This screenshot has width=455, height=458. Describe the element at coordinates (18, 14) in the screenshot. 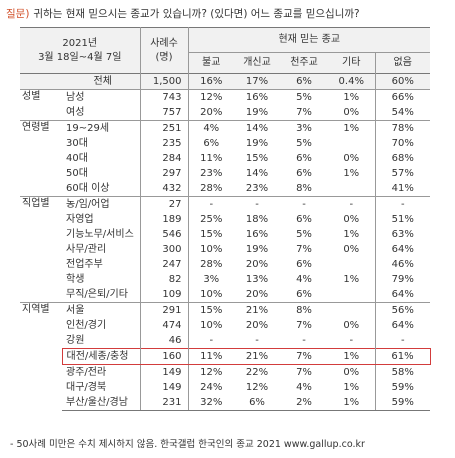

I see `question-prefix: 질문)` at that location.